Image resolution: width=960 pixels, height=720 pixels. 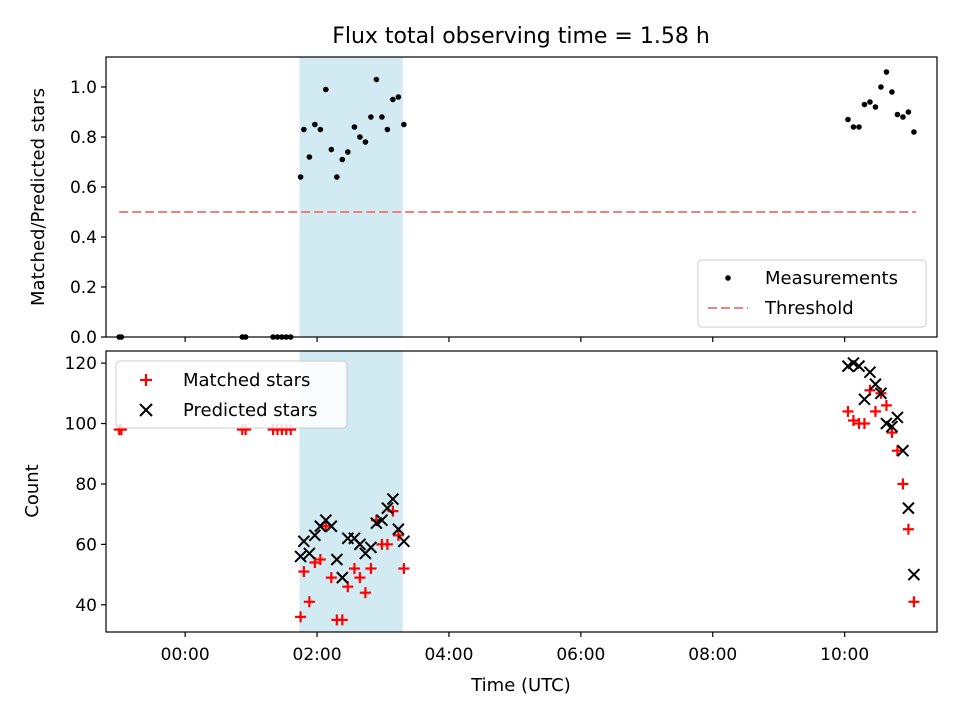 I want to click on x-axis-label: Time (UTC), so click(x=520, y=685).